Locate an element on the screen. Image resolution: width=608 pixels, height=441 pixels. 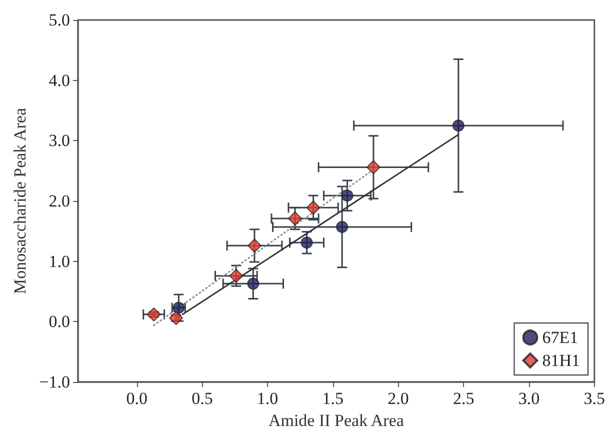
x-axis-title: Amide II Peak Area is located at coordinates (336, 420).